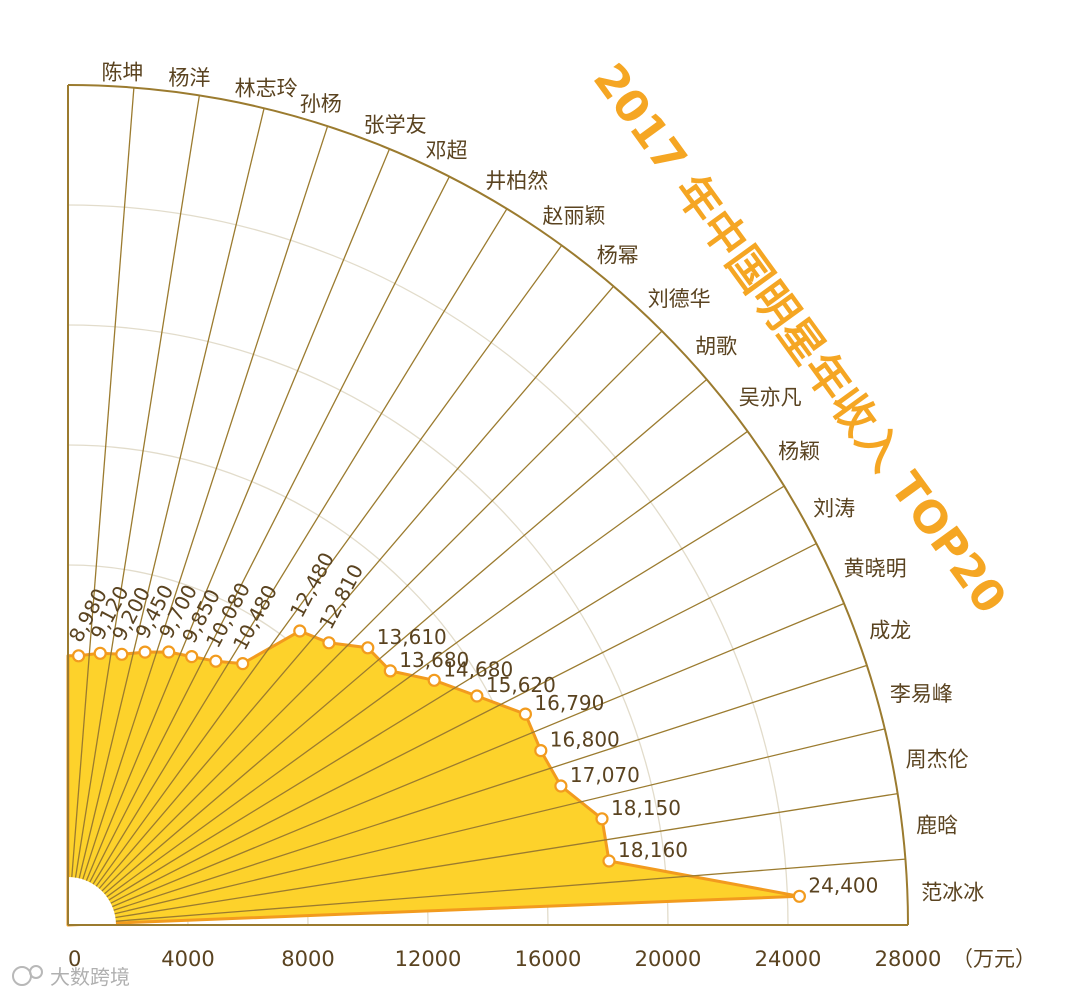 This screenshot has height=1004, width=1080. Describe the element at coordinates (618, 255) in the screenshot. I see `category-label: 杨幂` at that location.